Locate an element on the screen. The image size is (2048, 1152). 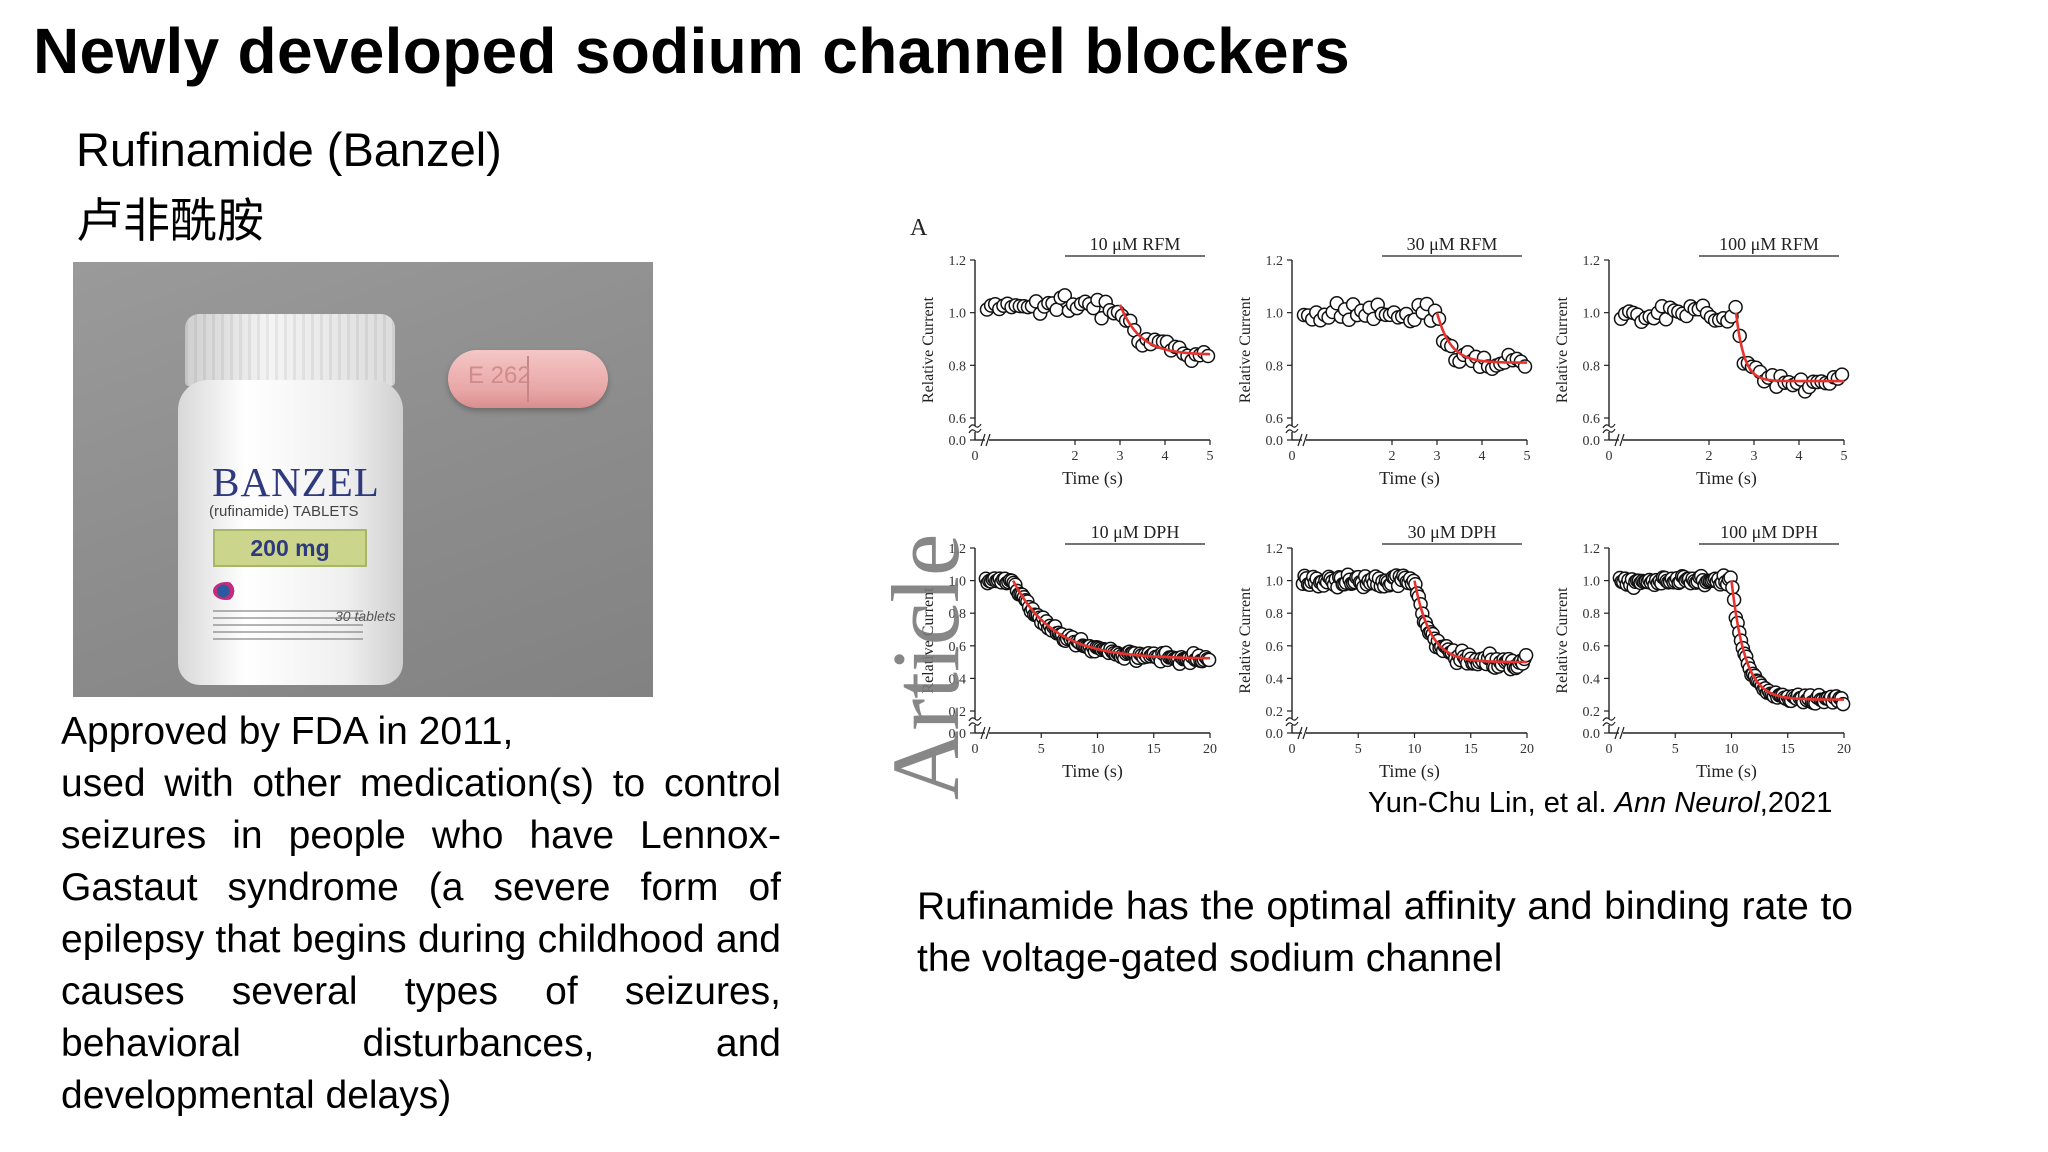
conclusion-part2: rate to the voltage-gated sodium channel is located at coordinates (1385, 932).